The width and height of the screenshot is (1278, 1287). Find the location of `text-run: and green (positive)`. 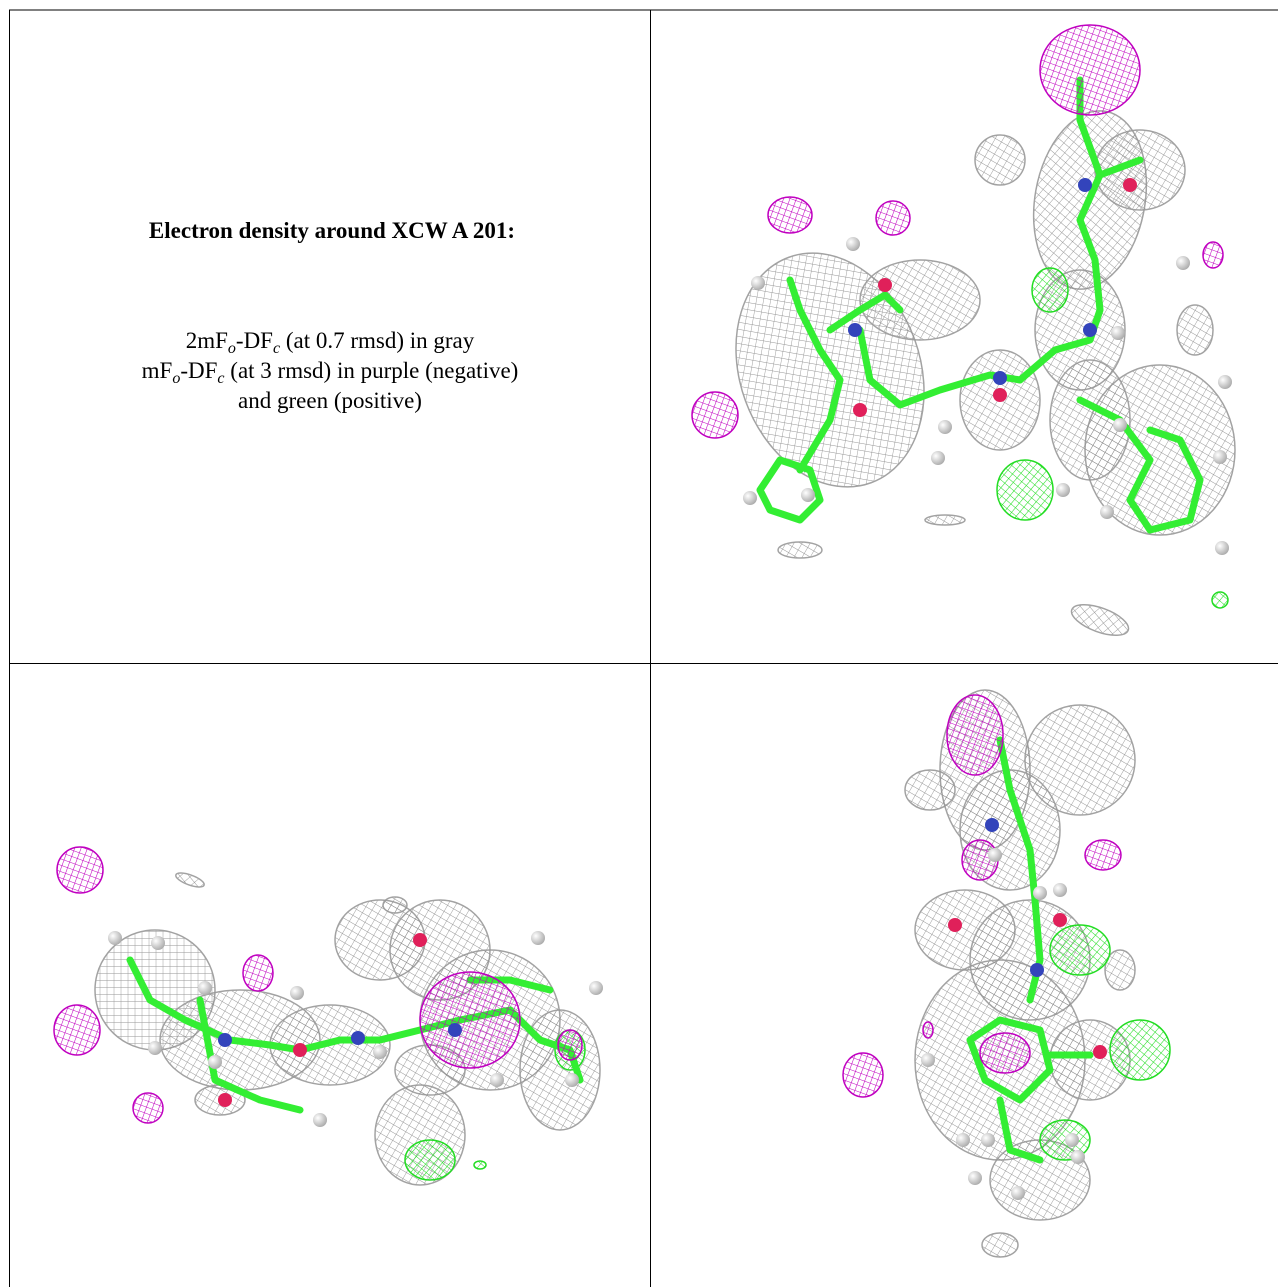

text-run: and green (positive) is located at coordinates (330, 400).